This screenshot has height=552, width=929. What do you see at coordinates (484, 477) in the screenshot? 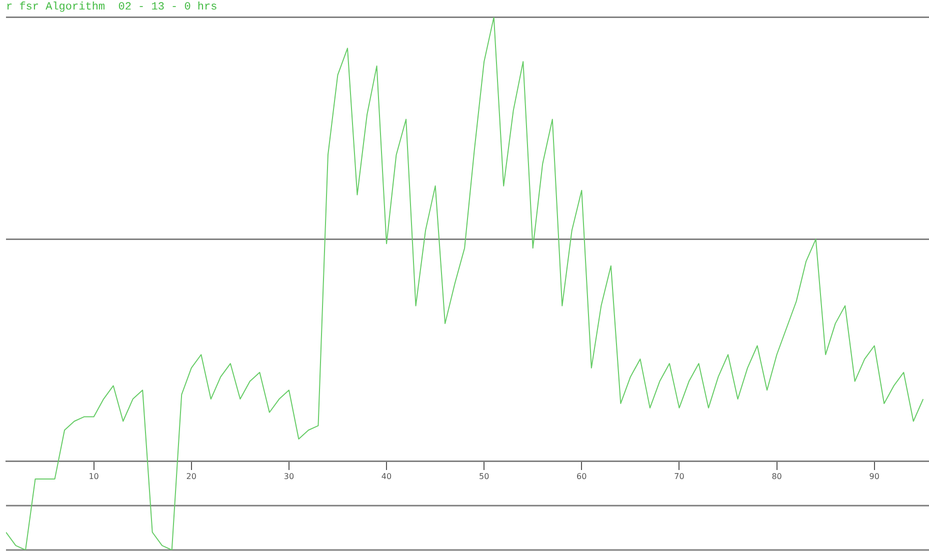
I see `x-tick-label: 50` at bounding box center [484, 477].